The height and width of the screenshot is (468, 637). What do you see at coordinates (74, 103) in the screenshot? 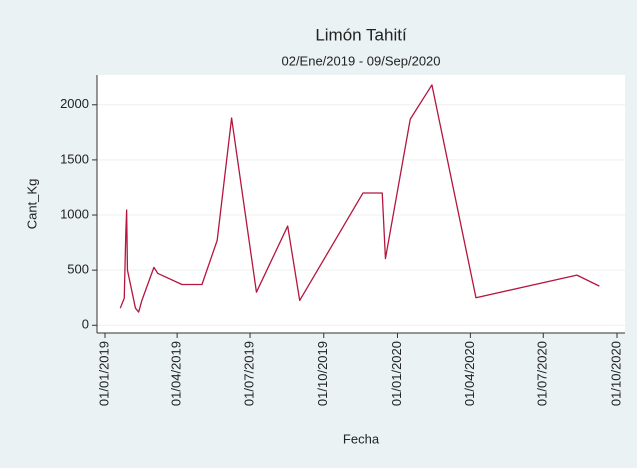
I see `y-tick-label: 2000` at bounding box center [74, 103].